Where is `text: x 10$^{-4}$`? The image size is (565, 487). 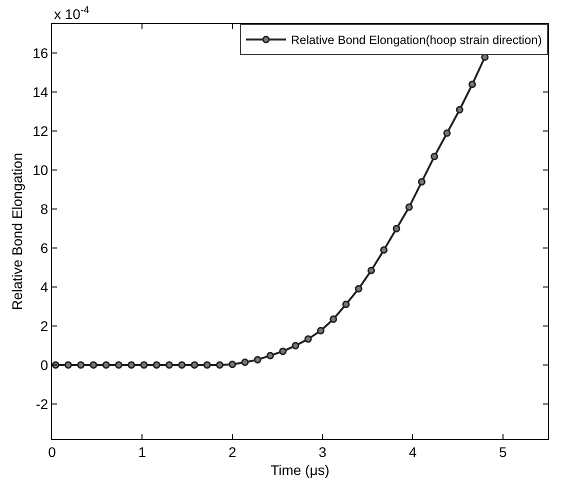 text: x 10$^{-4}$ is located at coordinates (72, 13).